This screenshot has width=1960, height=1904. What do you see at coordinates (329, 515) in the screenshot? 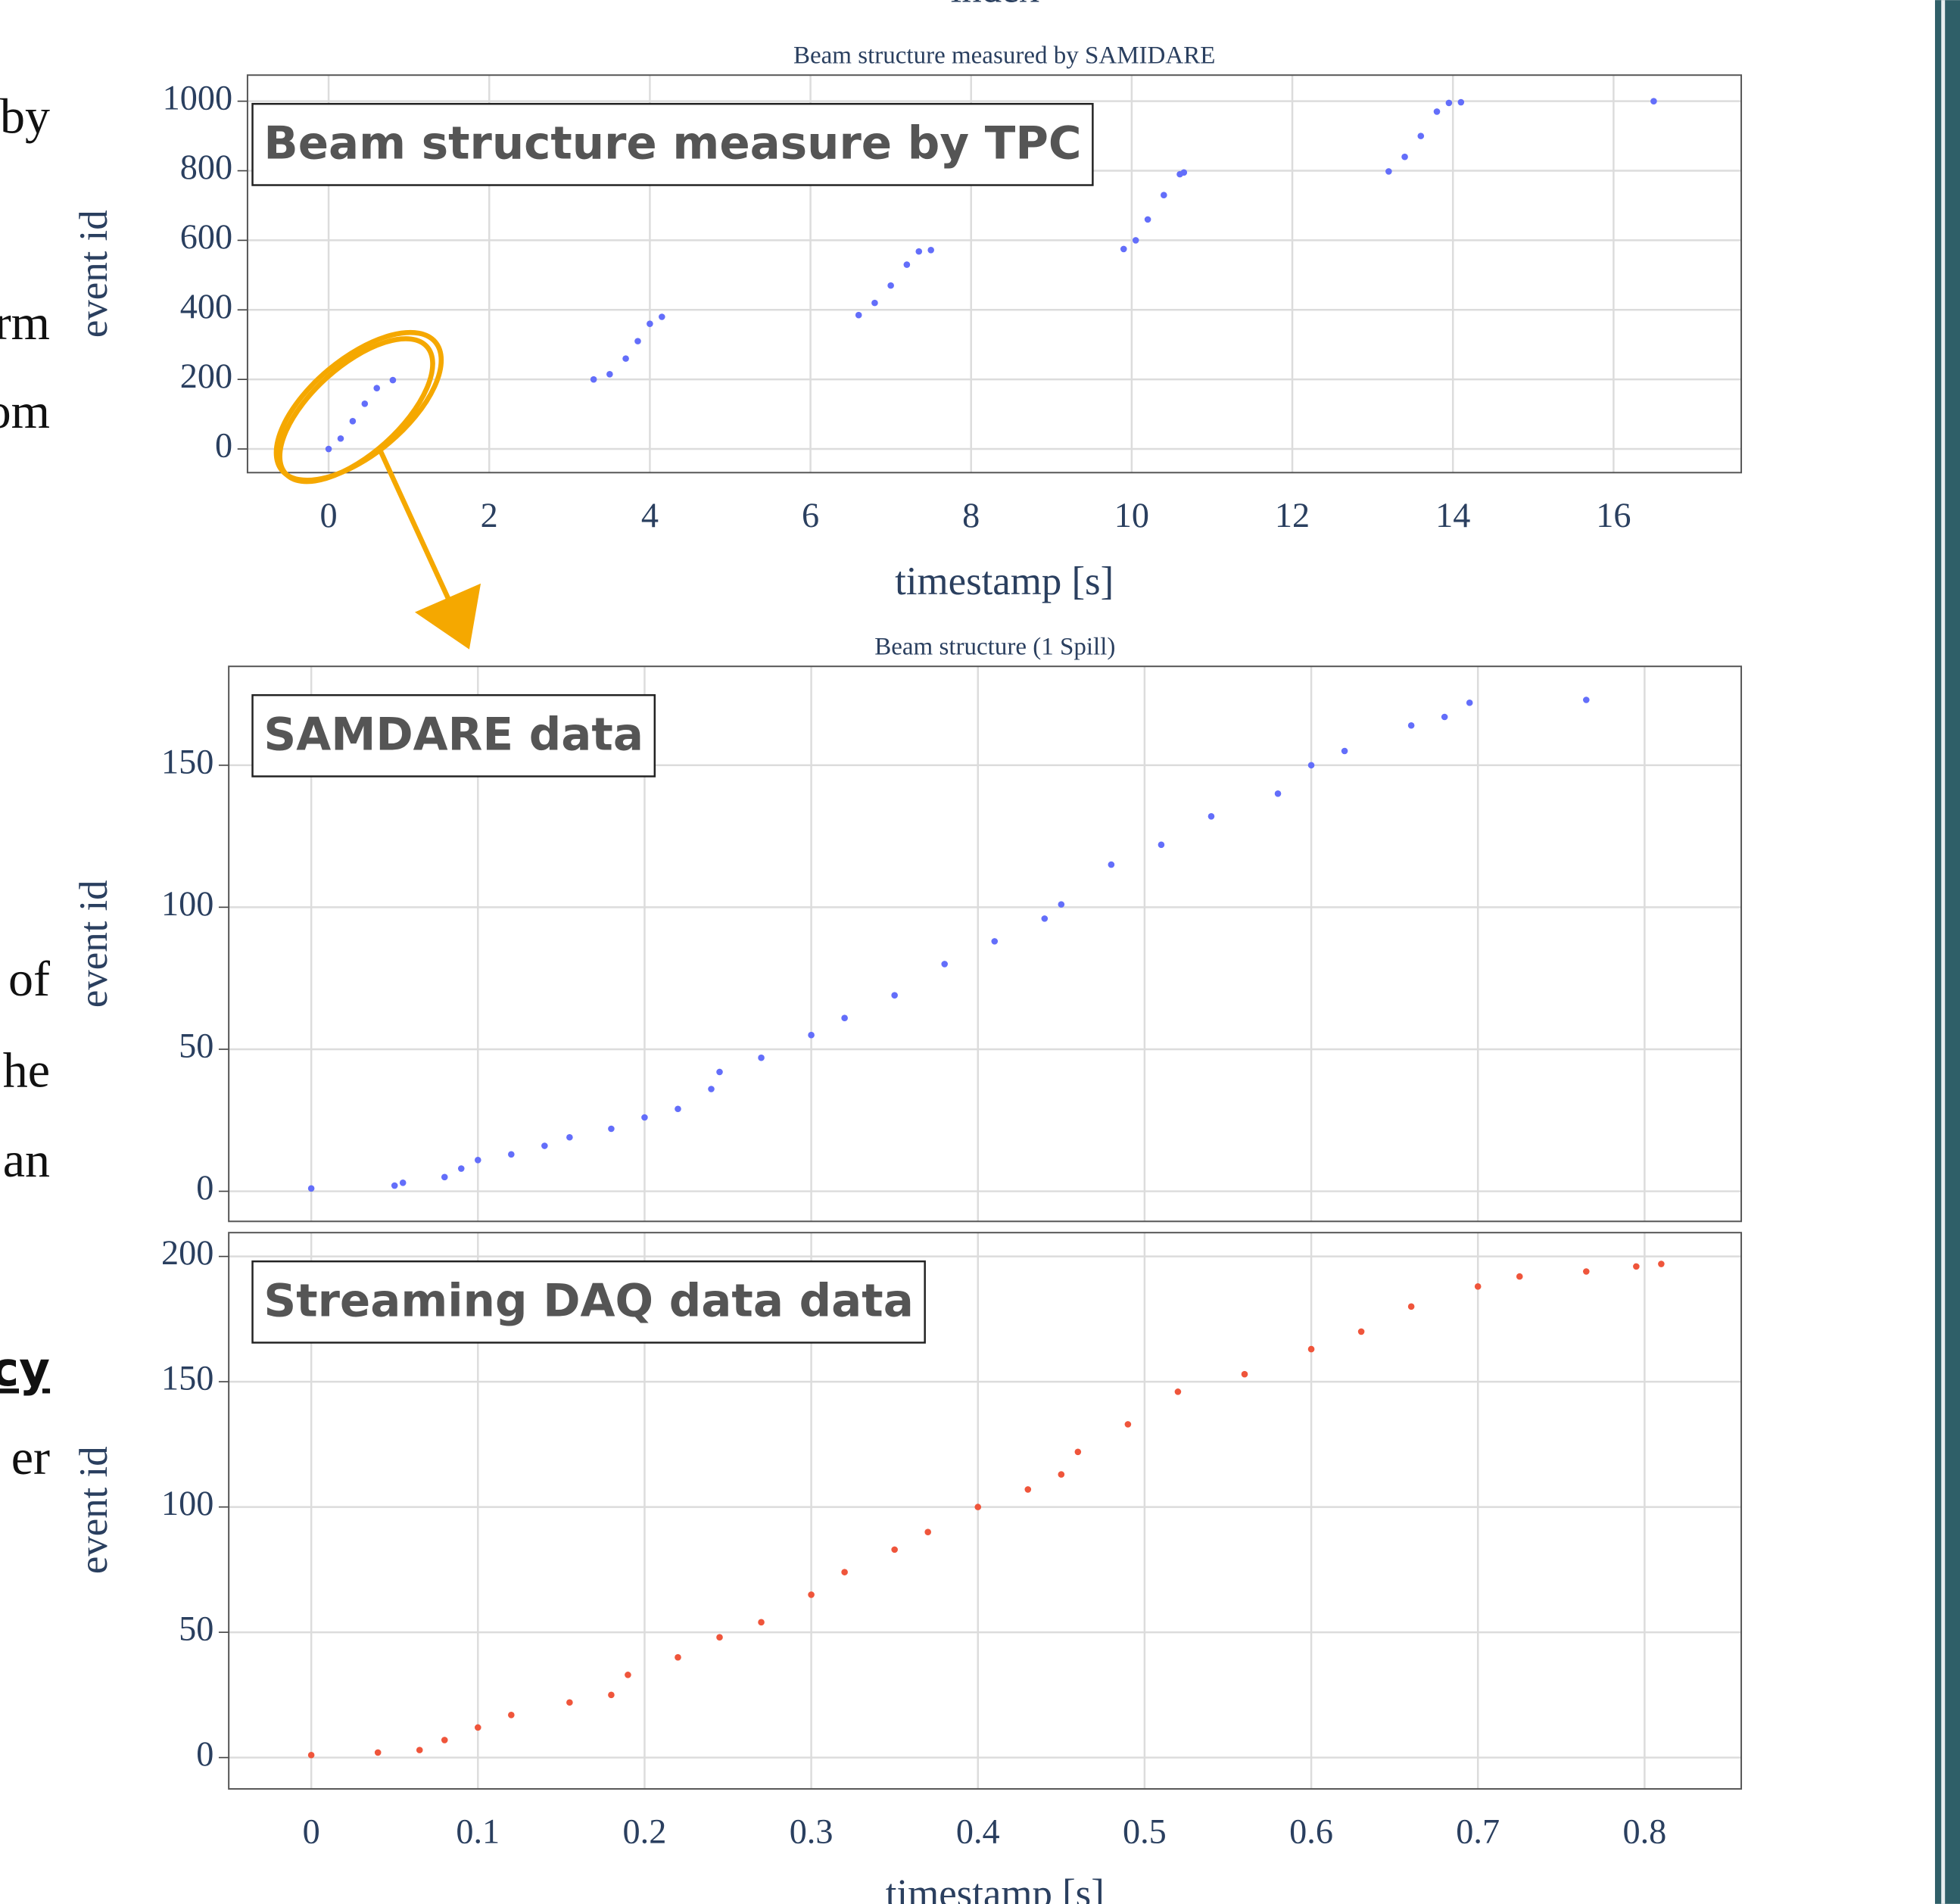
I see `x-tick-label: 0` at bounding box center [329, 515].